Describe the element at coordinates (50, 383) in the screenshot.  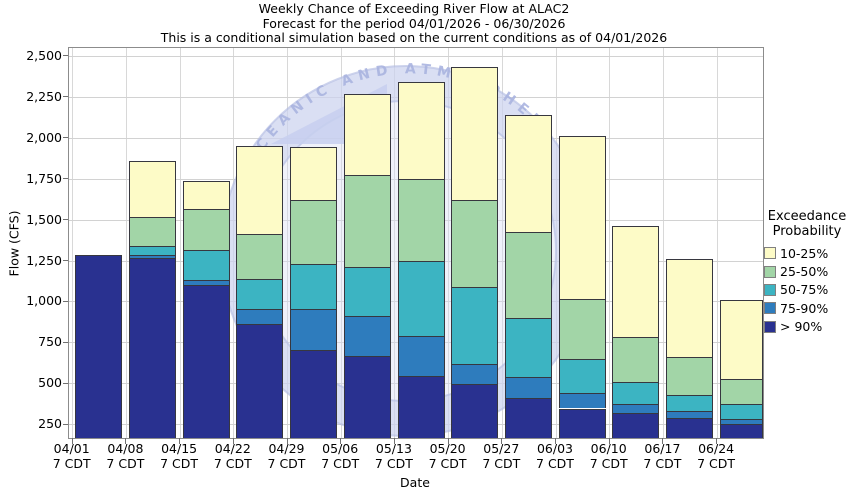
I see `y-tick-label: 500` at that location.